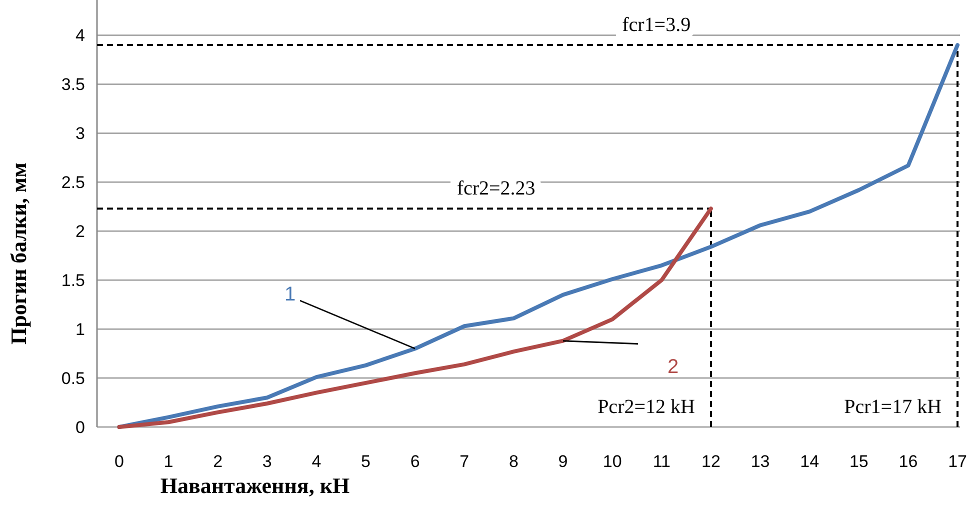 This screenshot has height=506, width=968. Describe the element at coordinates (169, 461) in the screenshot. I see `x-tick-label: 1` at that location.